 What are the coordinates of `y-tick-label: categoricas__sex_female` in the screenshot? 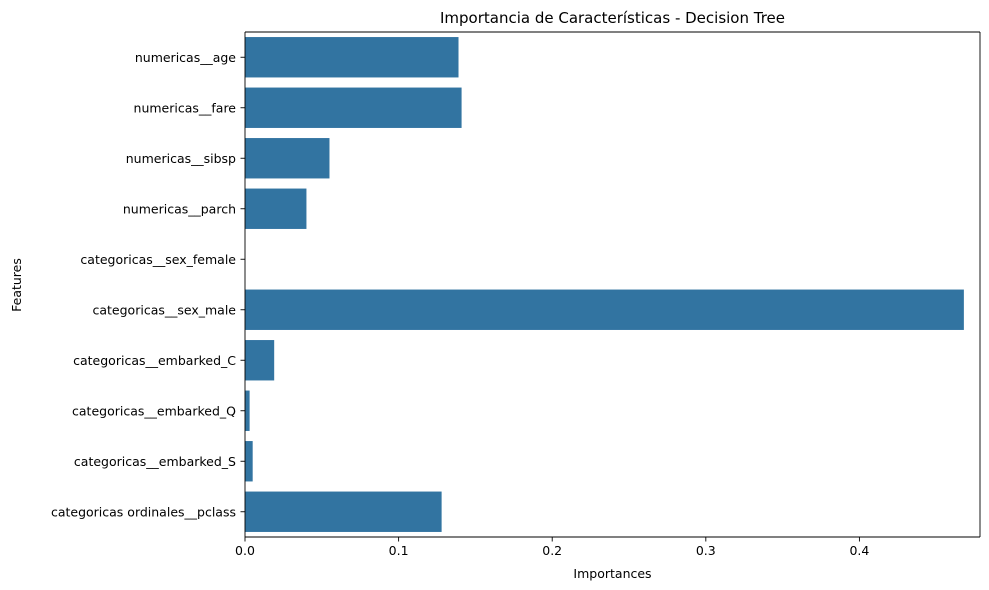 It's located at (158, 259).